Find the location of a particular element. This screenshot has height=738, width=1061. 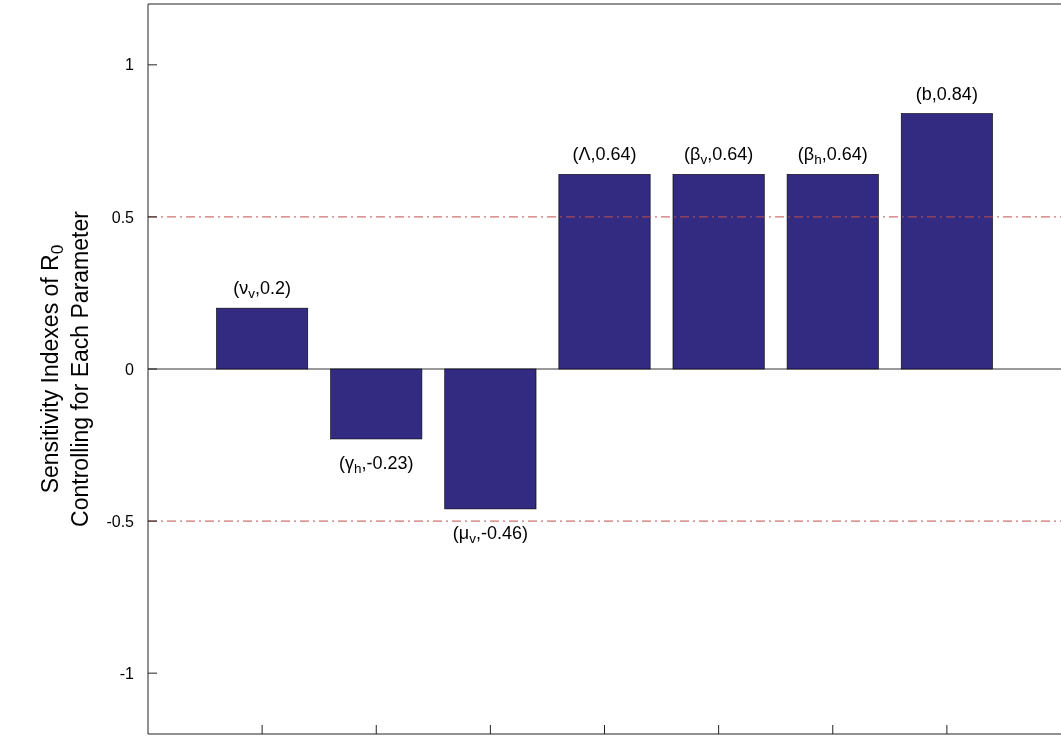

data-label: (ν$_{v}$,0.2) is located at coordinates (262, 290).